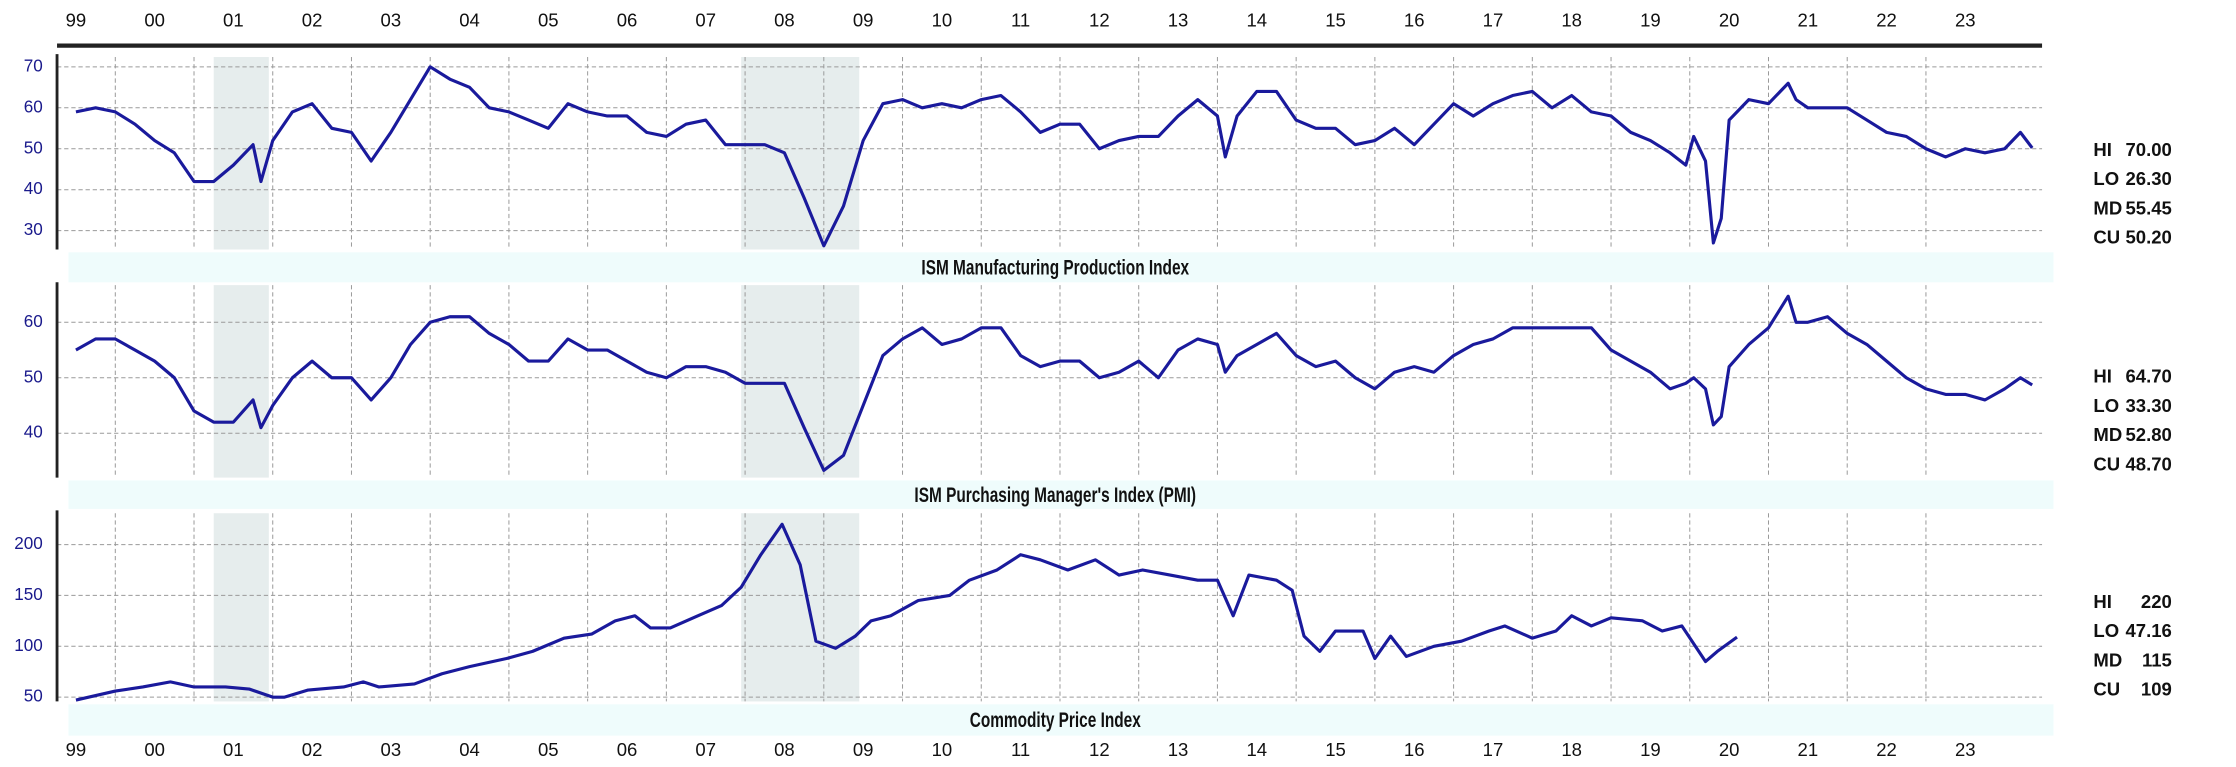  Describe the element at coordinates (863, 749) in the screenshot. I see `x-tick-label: 09` at that location.